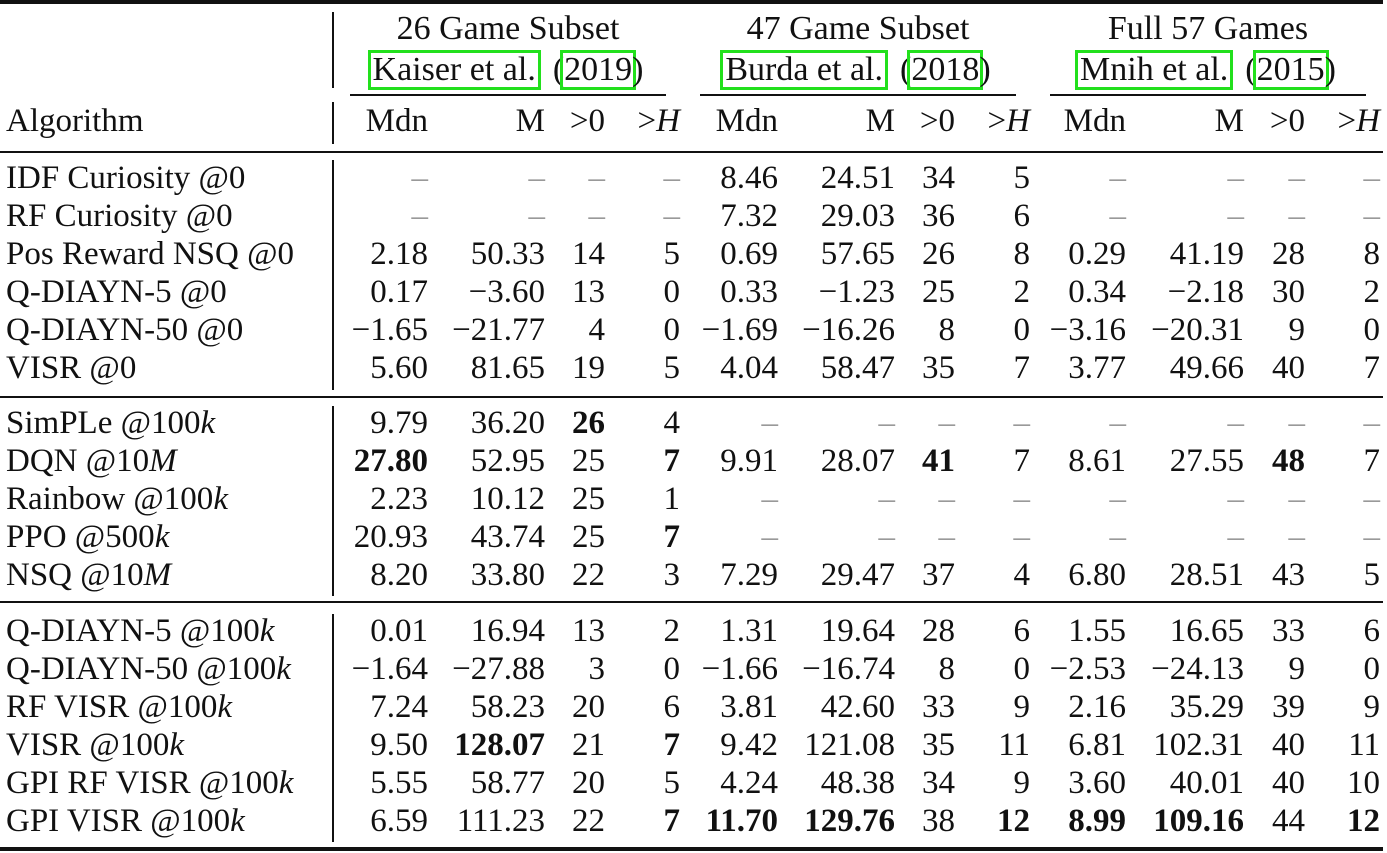 The height and width of the screenshot is (853, 1387). Describe the element at coordinates (856, 292) in the screenshot. I see `table-cell: −1.23` at that location.